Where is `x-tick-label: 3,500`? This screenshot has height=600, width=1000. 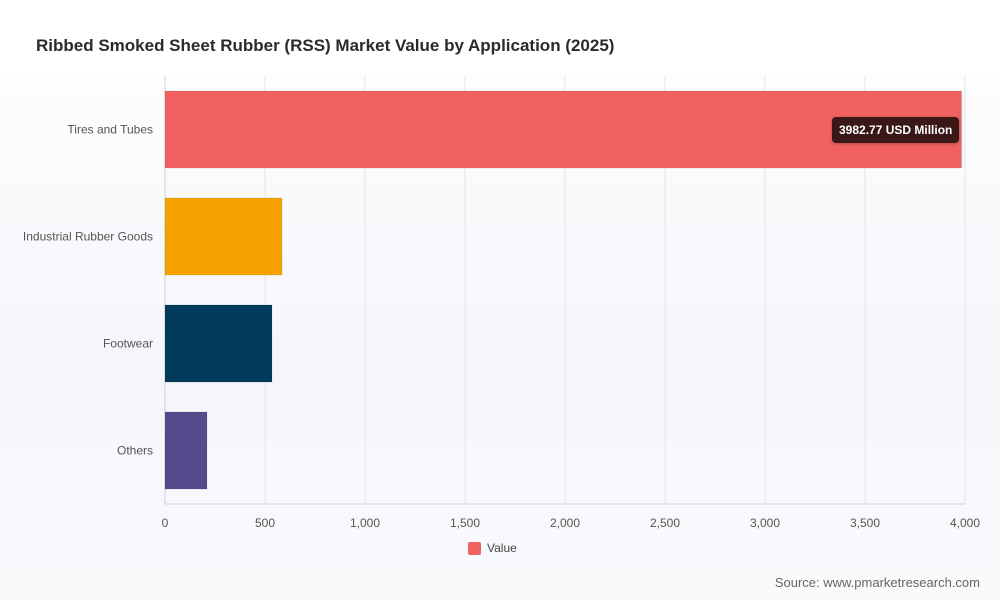 x-tick-label: 3,500 is located at coordinates (865, 523).